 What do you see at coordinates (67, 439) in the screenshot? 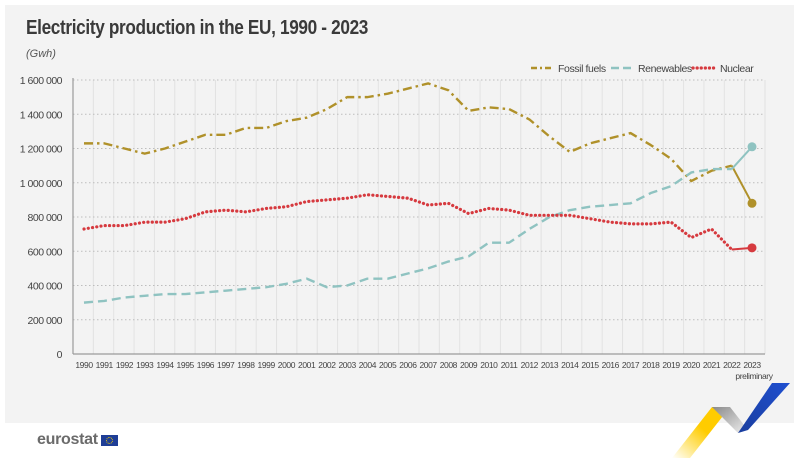
I see `eurostat-logo-text: eurostat` at bounding box center [67, 439].